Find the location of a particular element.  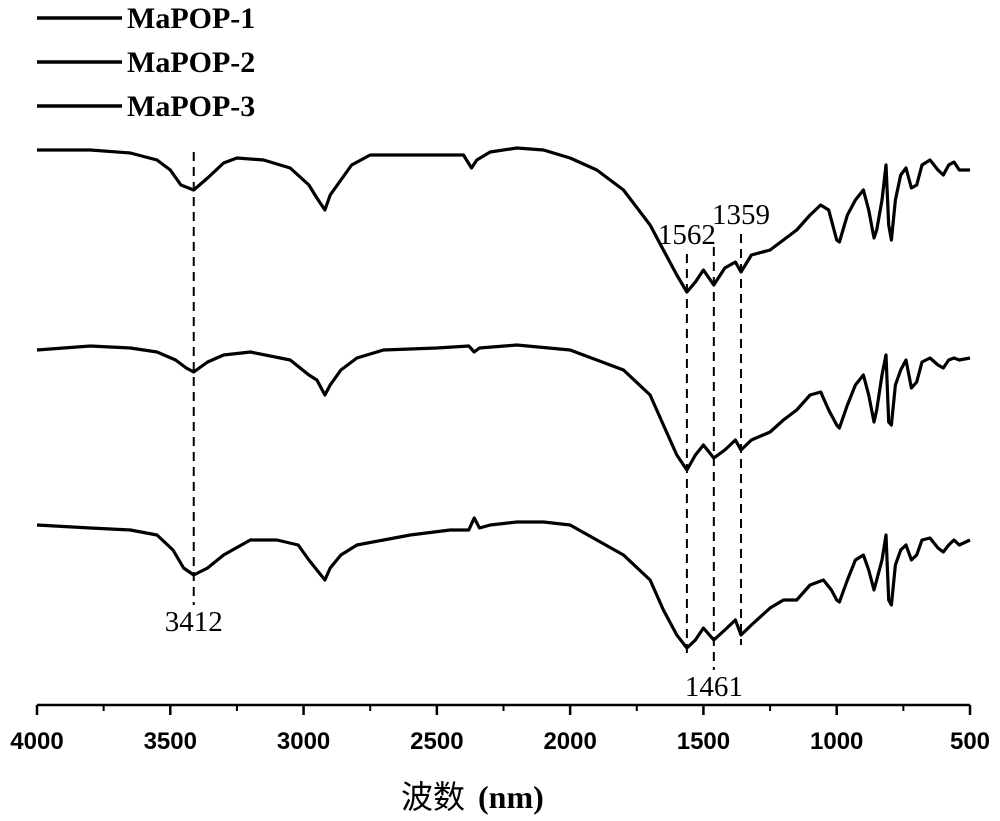

x-tick-label: 3000 is located at coordinates (303, 741).